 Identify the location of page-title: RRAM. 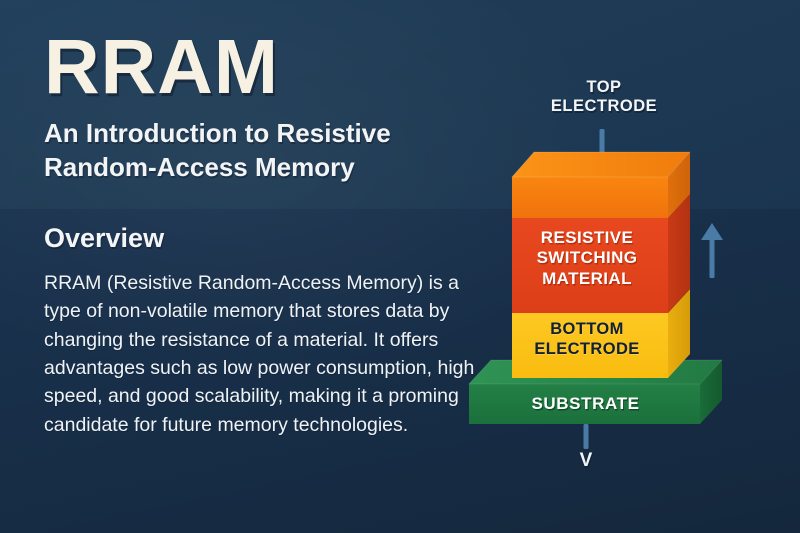
(161, 67).